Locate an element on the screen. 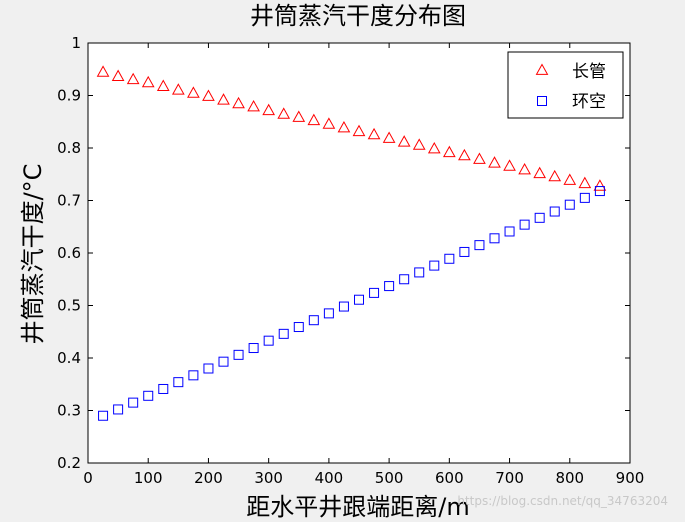 This screenshot has height=522, width=685. y-tick-label: 0.6 is located at coordinates (69, 253).